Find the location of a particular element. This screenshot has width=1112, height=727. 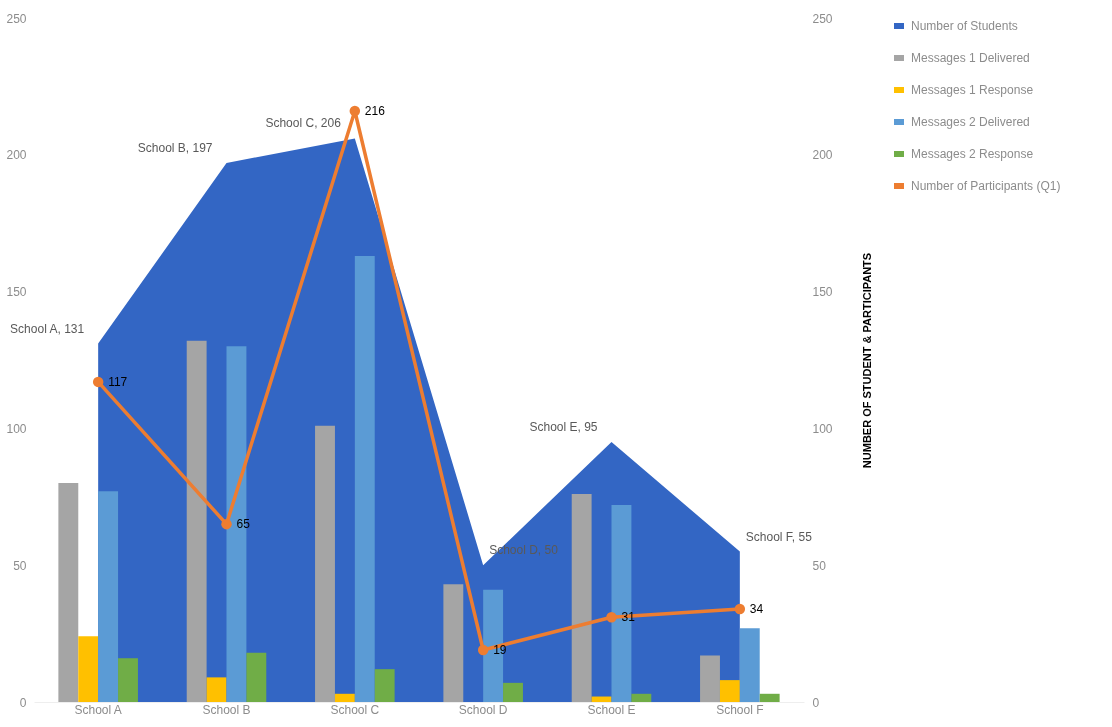

y2-tick-label: 50 is located at coordinates (819, 565).